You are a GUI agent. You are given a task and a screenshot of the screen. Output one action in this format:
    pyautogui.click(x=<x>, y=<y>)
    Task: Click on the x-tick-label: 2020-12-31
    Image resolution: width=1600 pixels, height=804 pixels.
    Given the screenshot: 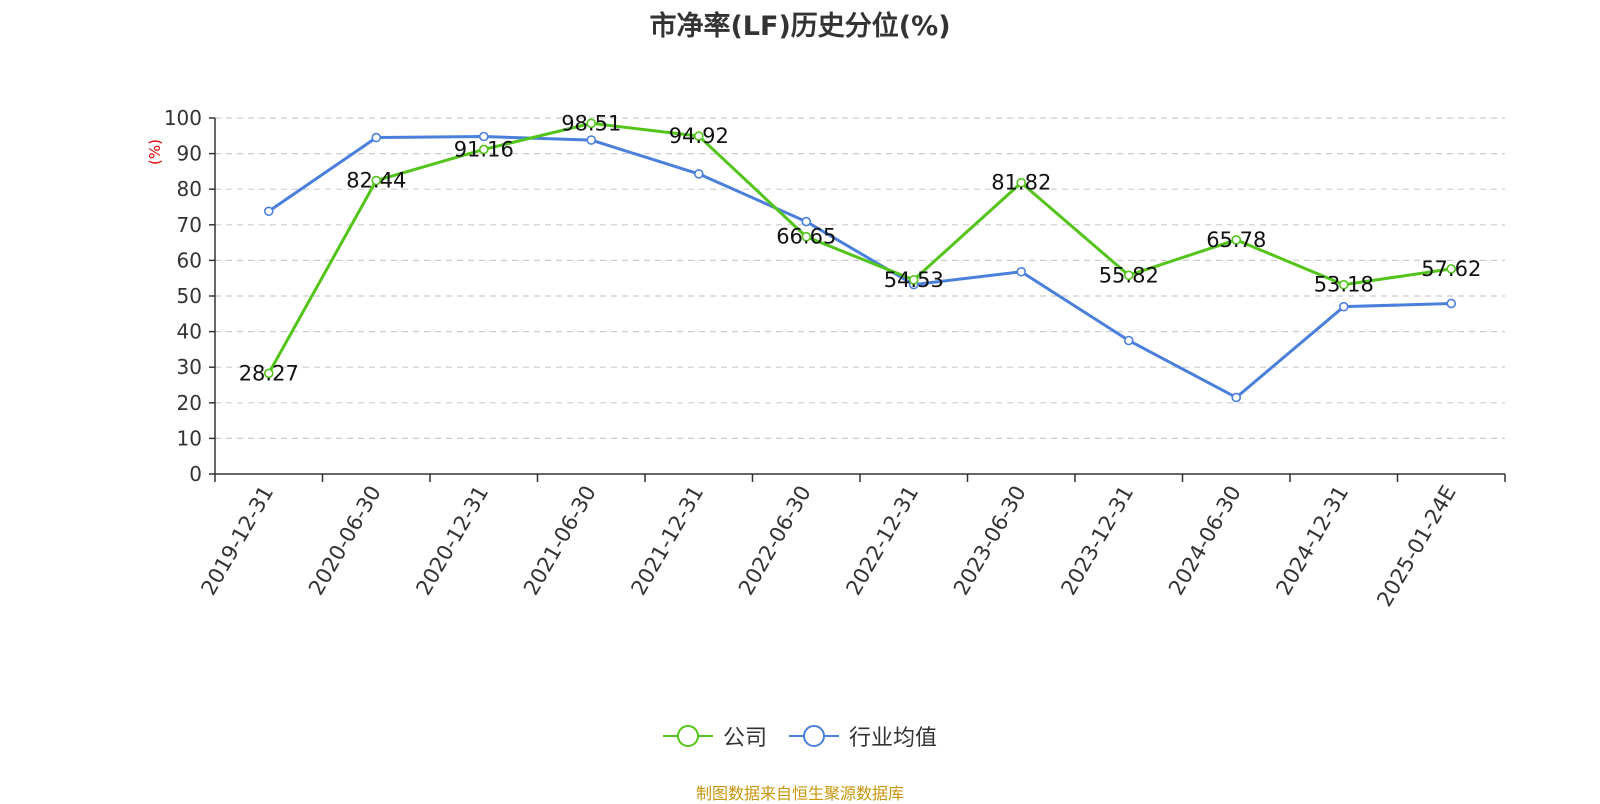 What is the action you would take?
    pyautogui.click(x=452, y=541)
    